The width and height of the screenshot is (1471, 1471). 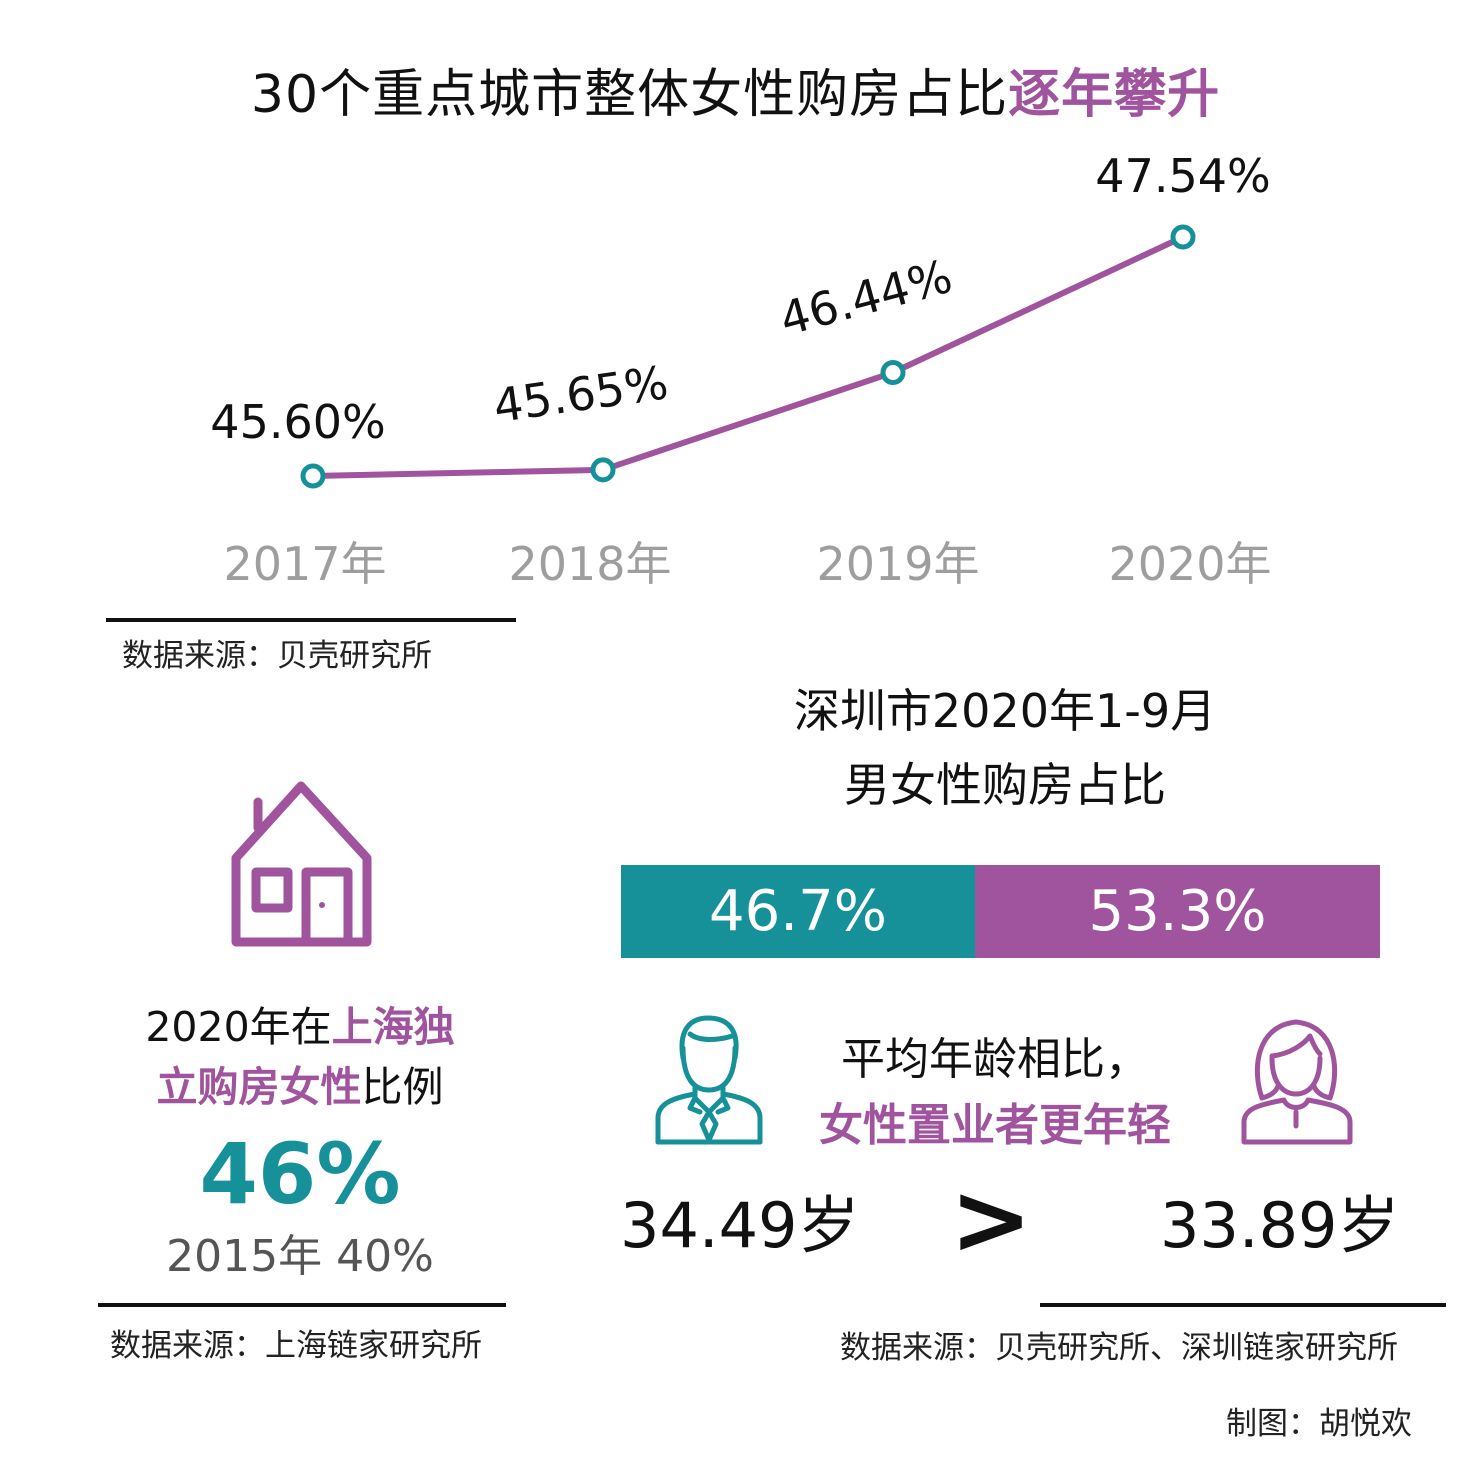 What do you see at coordinates (393, 1027) in the screenshot?
I see `shanghai-line1-accent: 上海独` at bounding box center [393, 1027].